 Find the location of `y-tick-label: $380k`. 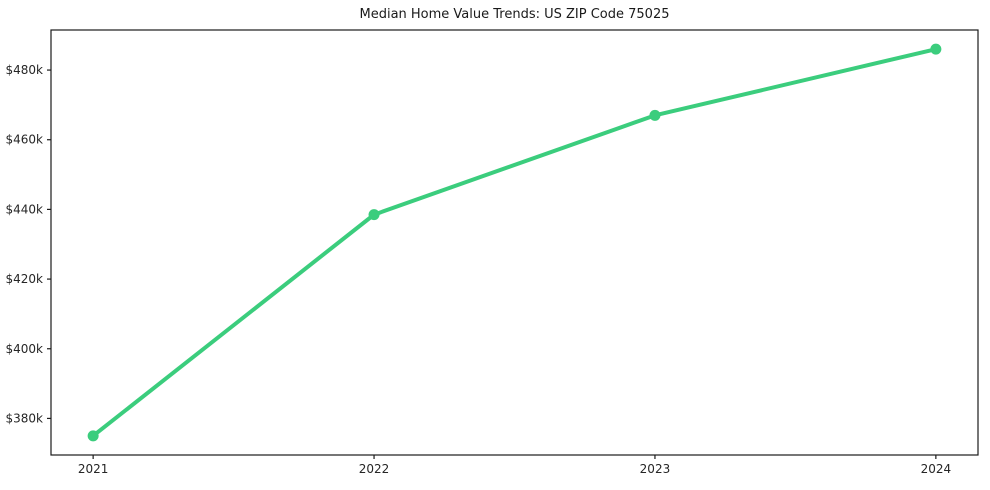

y-tick-label: $380k is located at coordinates (25, 418).